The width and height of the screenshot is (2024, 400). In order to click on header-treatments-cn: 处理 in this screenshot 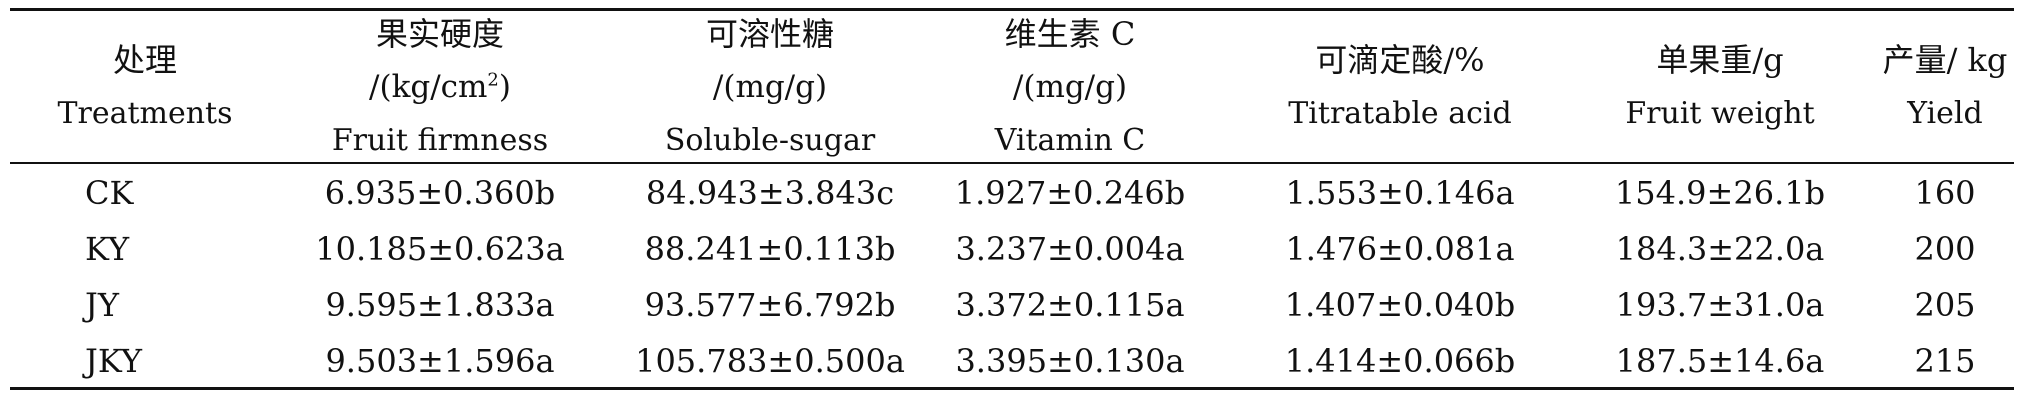, I will do `click(144, 60)`.